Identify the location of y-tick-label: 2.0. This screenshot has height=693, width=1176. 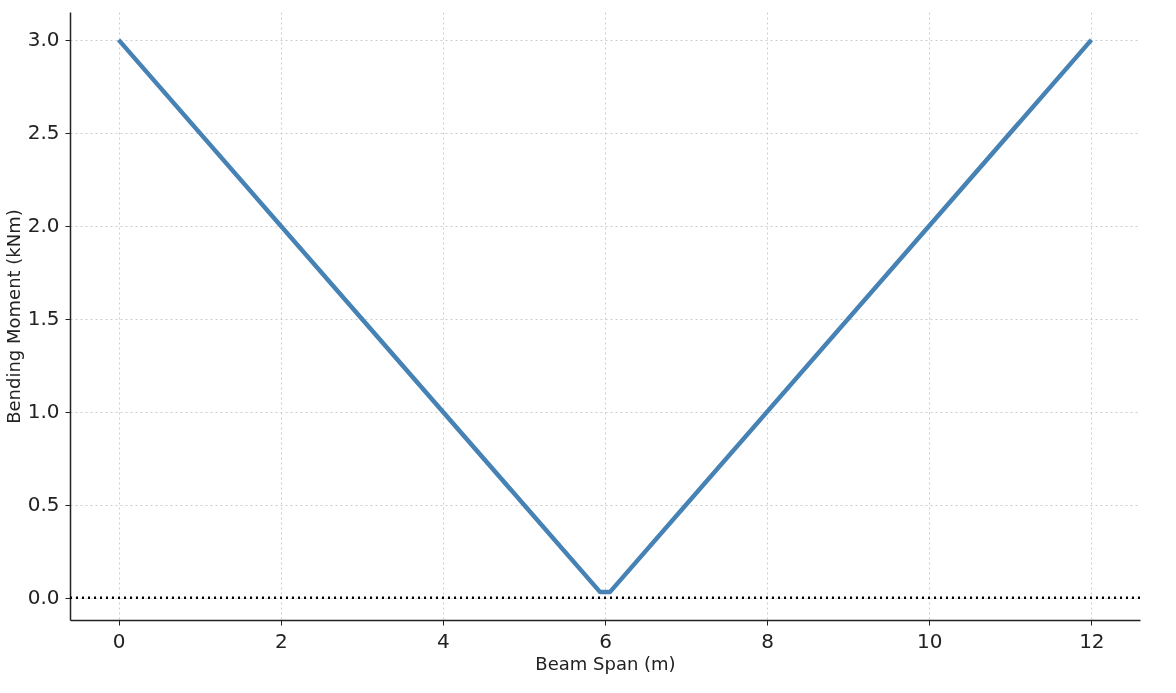
(43, 225).